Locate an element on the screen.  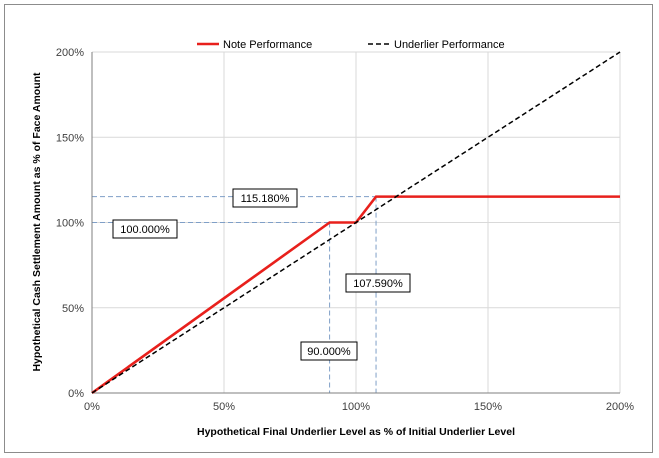
annotation-label: 90.000% is located at coordinates (329, 352).